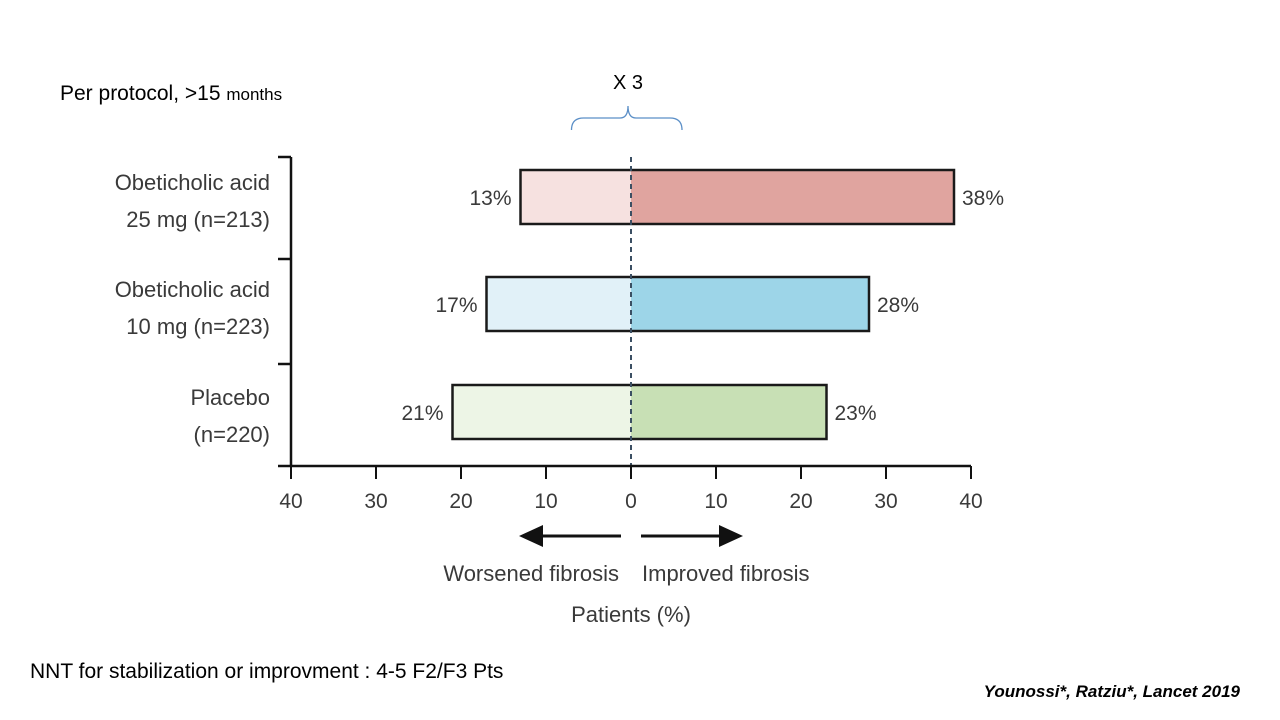 Image resolution: width=1280 pixels, height=720 pixels. I want to click on left-arrow-icon, so click(531, 536).